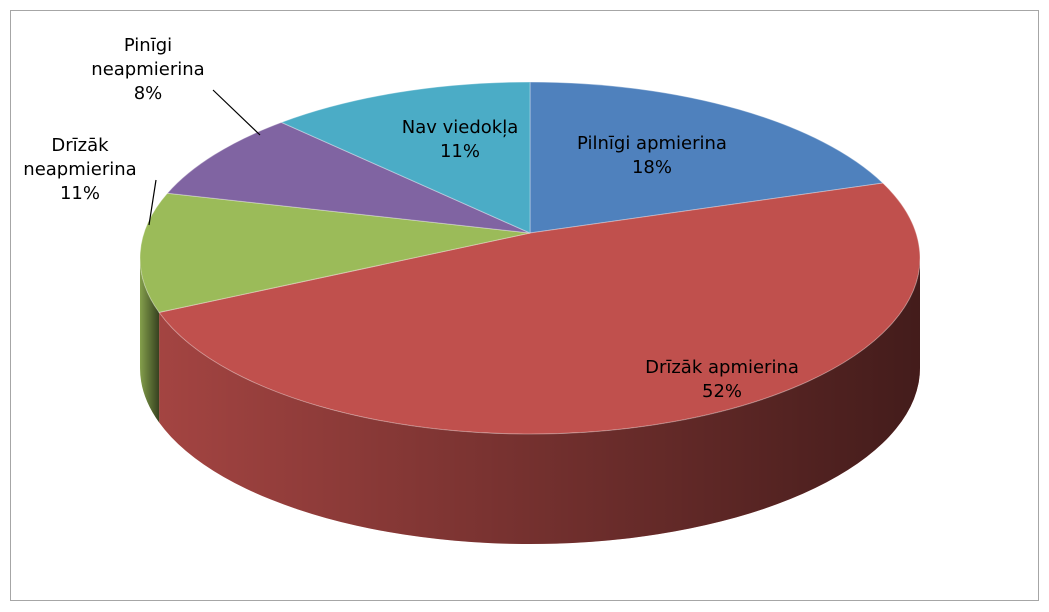 The width and height of the screenshot is (1049, 612). I want to click on data-label: Pilnīgi apmierina 18%, so click(652, 156).